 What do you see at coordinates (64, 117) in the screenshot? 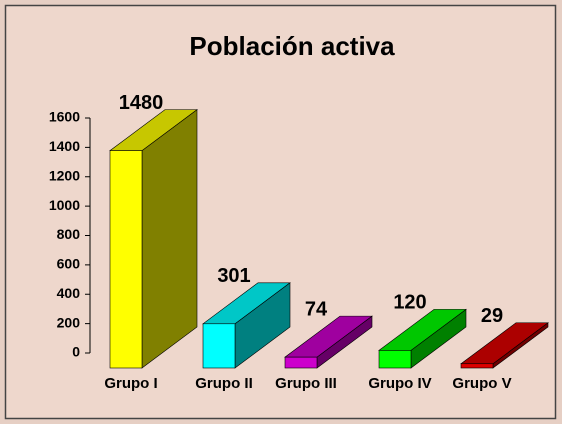
I see `y-tick-label: 1600` at bounding box center [64, 117].